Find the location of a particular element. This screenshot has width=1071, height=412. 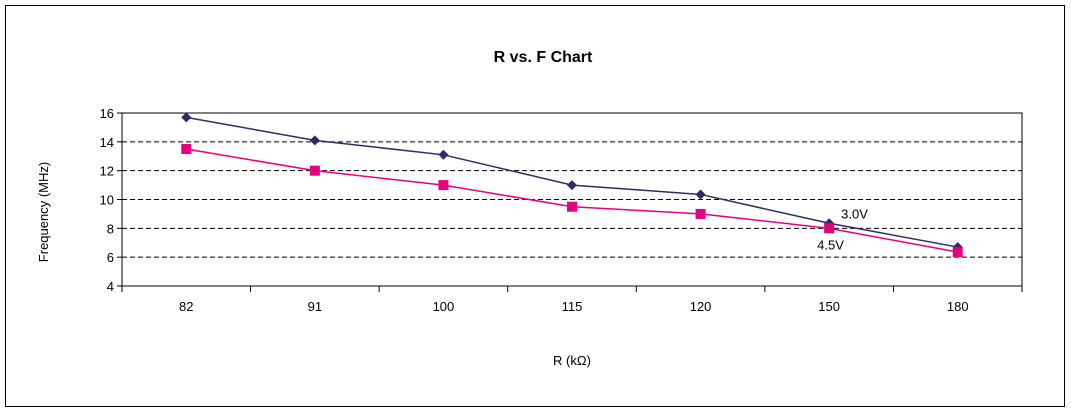

x-tick-label: 150 is located at coordinates (829, 306).